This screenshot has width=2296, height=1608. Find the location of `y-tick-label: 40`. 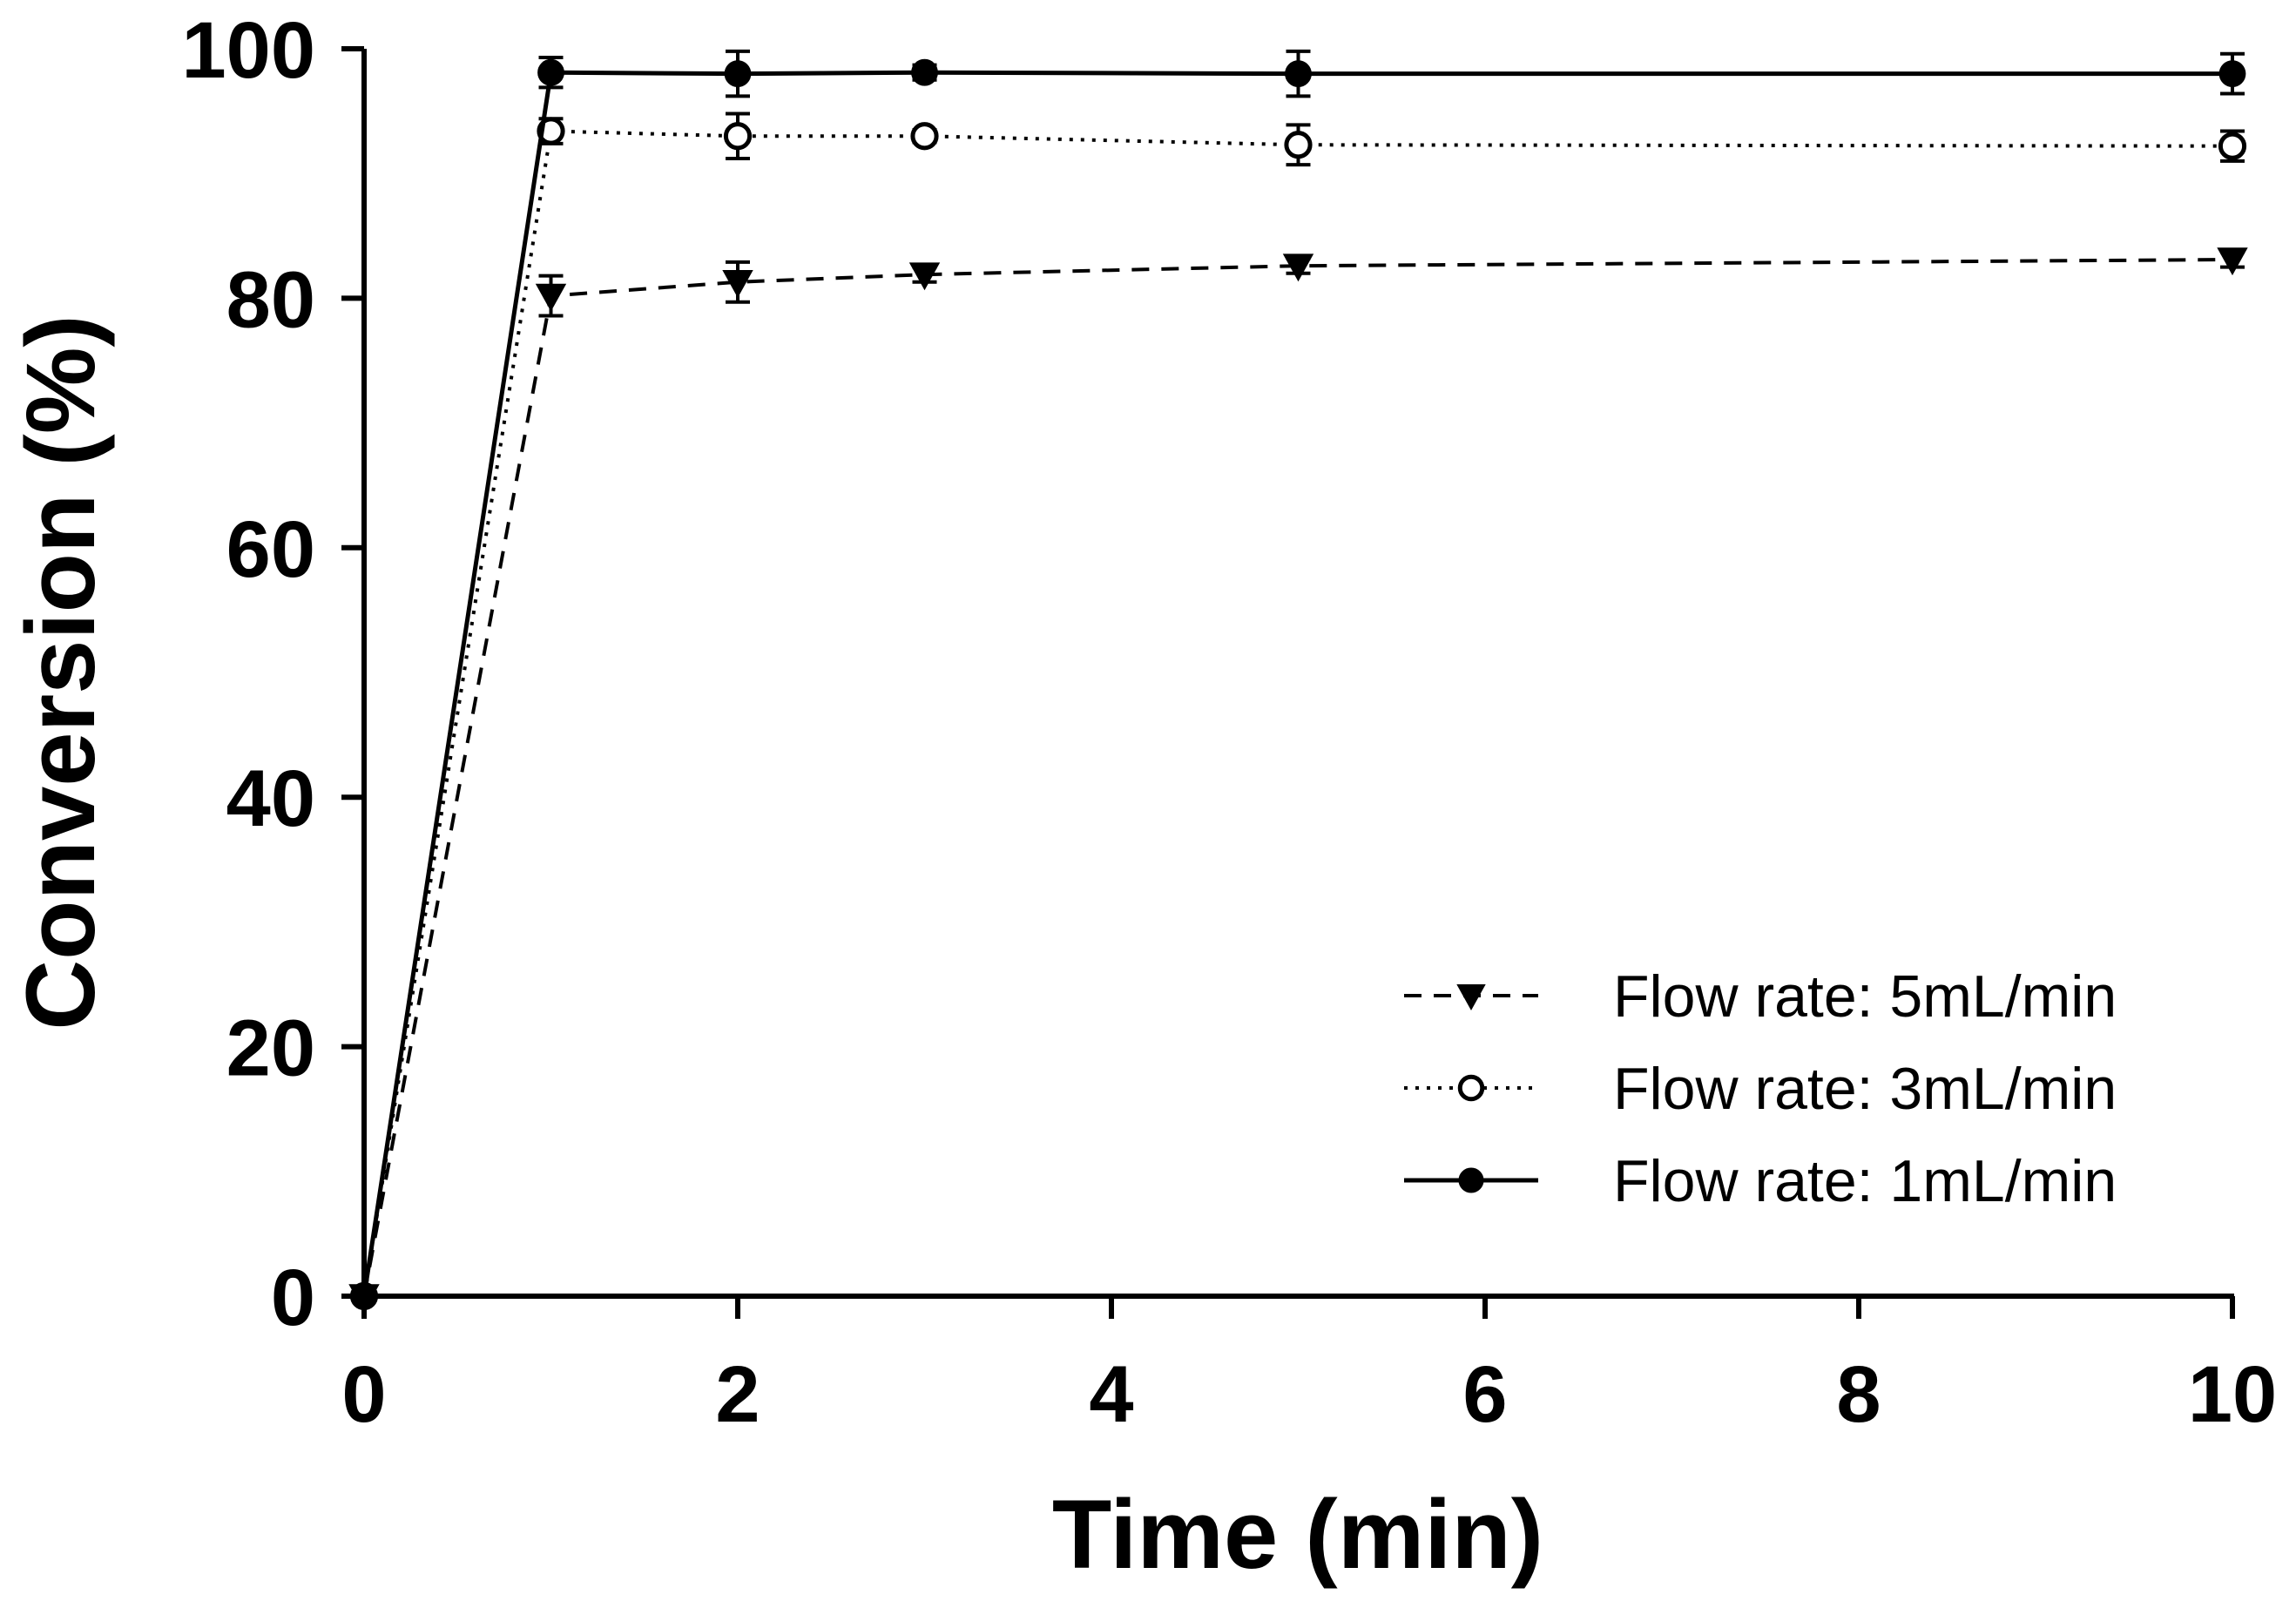

y-tick-label: 40 is located at coordinates (270, 798).